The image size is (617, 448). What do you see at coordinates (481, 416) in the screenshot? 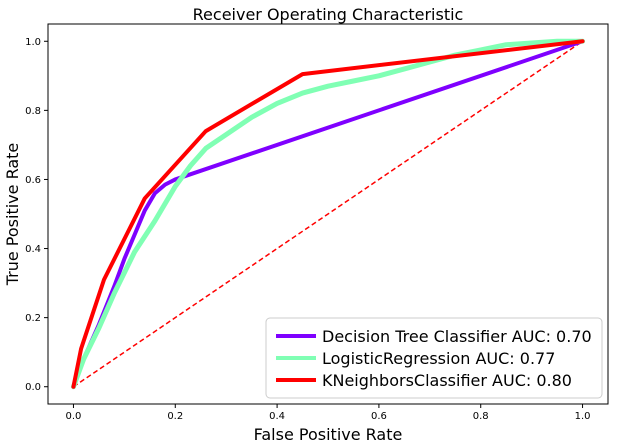
I see `x-tick-label: 0.8` at bounding box center [481, 416].